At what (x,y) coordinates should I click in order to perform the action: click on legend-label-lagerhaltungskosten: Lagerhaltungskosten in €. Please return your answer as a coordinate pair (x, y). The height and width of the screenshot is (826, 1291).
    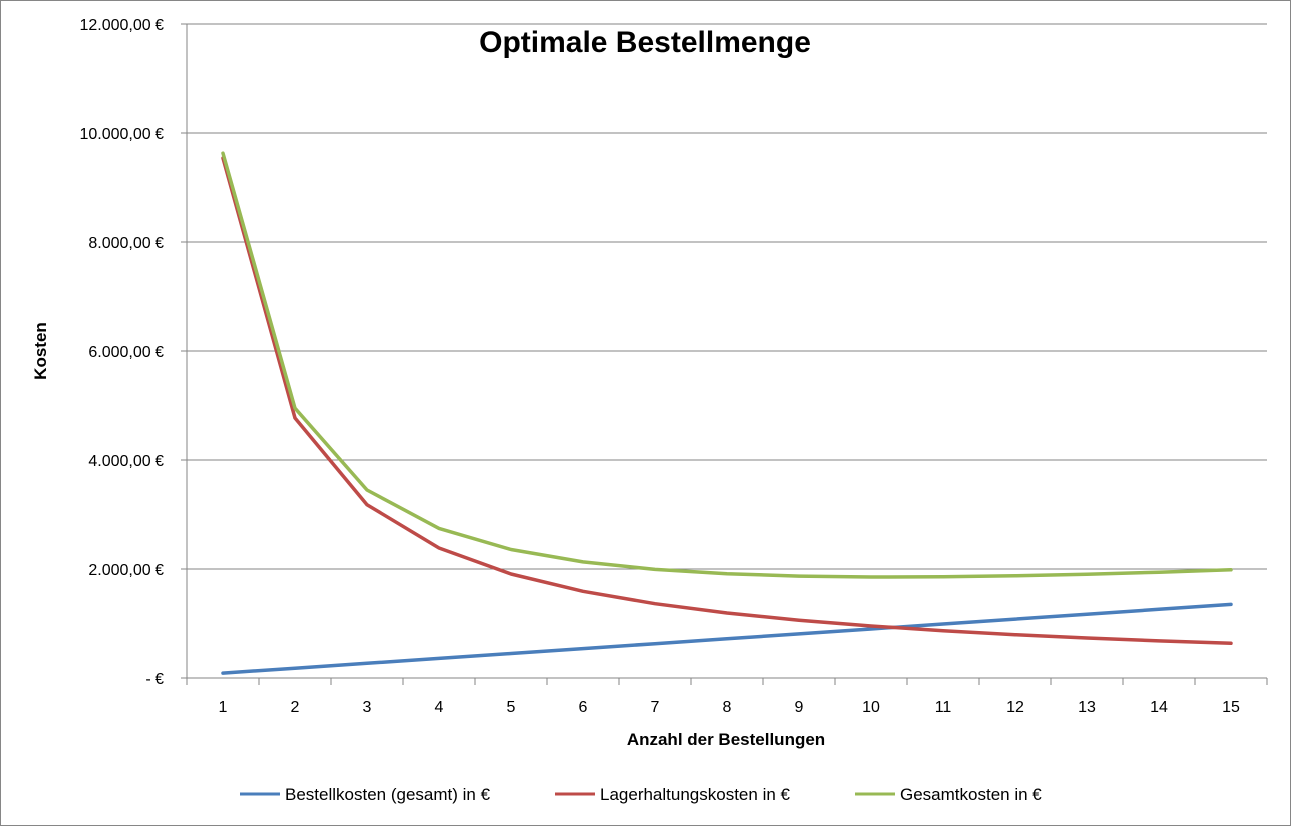
    Looking at the image, I should click on (695, 794).